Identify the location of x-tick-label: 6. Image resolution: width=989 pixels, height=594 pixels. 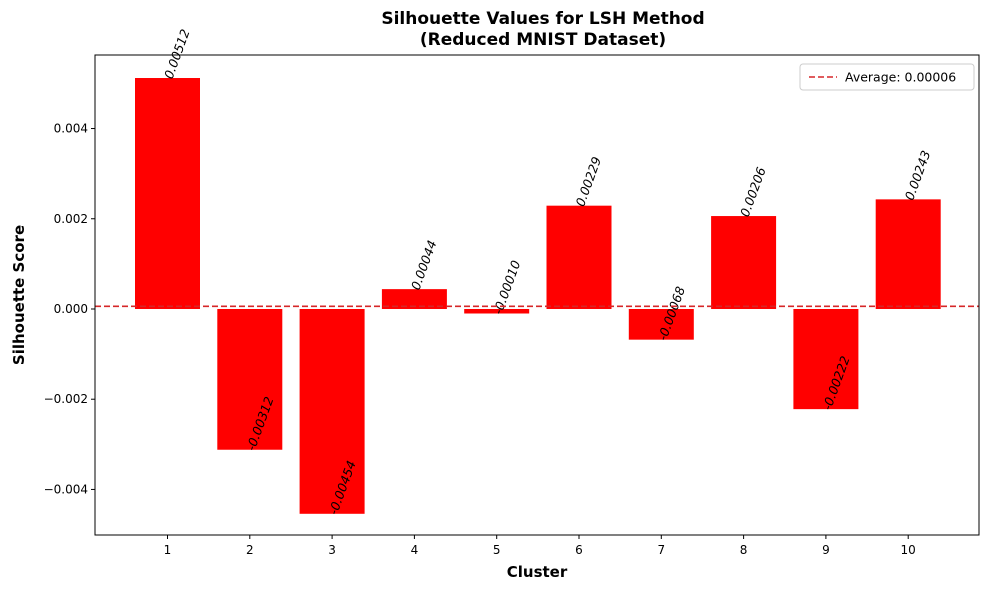
(579, 550).